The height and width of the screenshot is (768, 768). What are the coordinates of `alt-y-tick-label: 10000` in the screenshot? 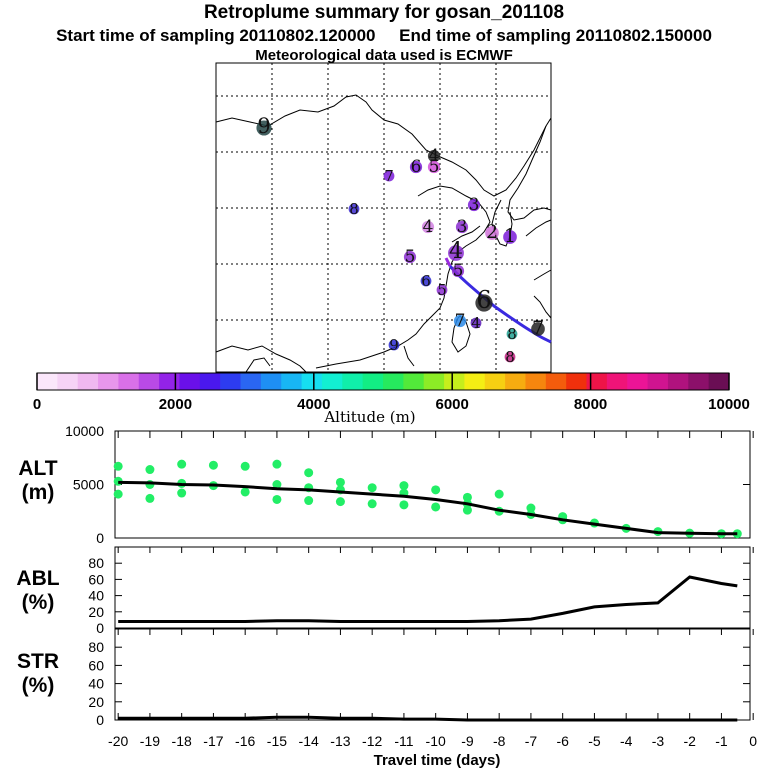 It's located at (84, 431).